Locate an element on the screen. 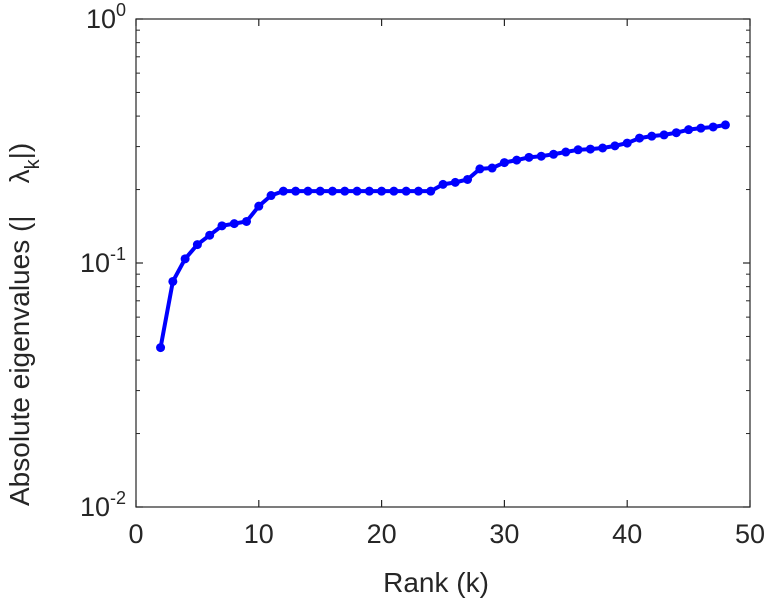 The height and width of the screenshot is (605, 772). x-tick-label: 40 is located at coordinates (627, 534).